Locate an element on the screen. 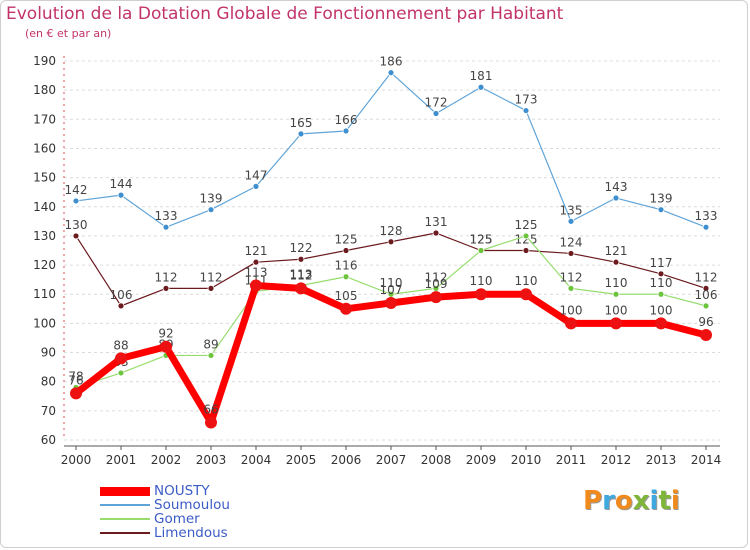  x-tick-label: 2003 is located at coordinates (211, 460).